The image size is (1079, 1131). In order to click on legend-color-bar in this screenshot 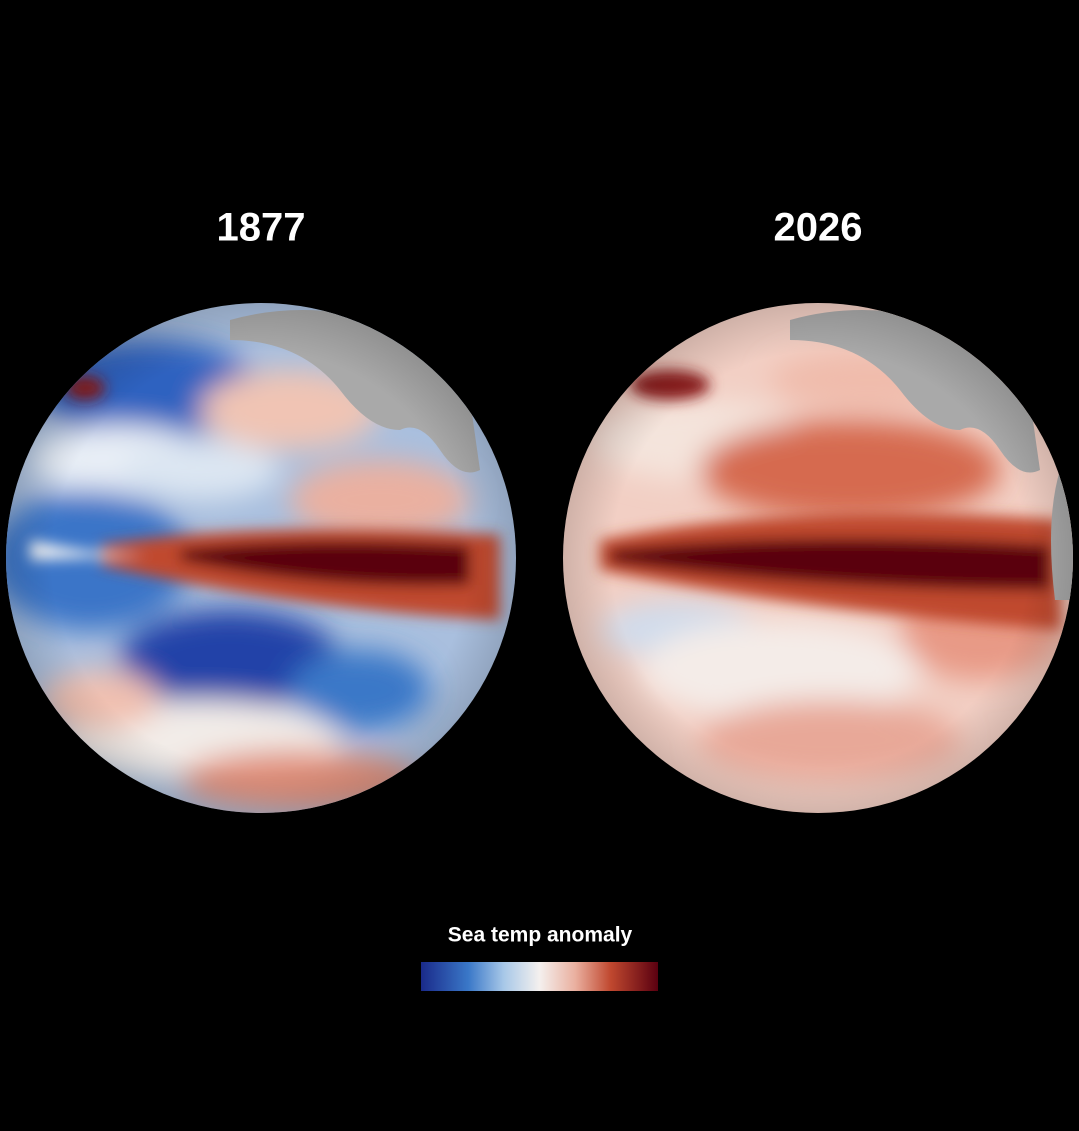, I will do `click(539, 976)`.